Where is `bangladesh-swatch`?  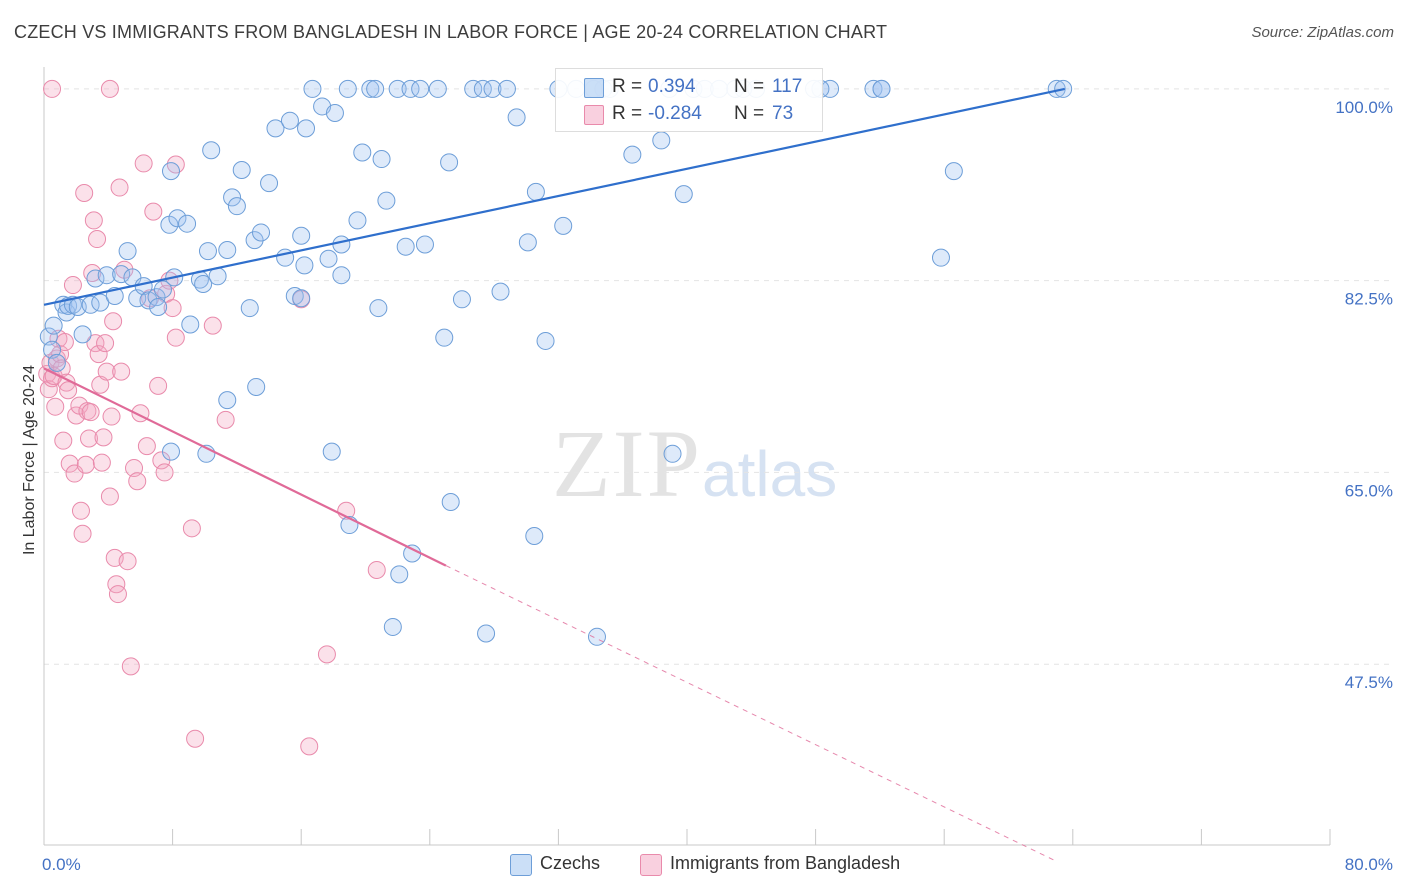 bangladesh-swatch is located at coordinates (594, 115).